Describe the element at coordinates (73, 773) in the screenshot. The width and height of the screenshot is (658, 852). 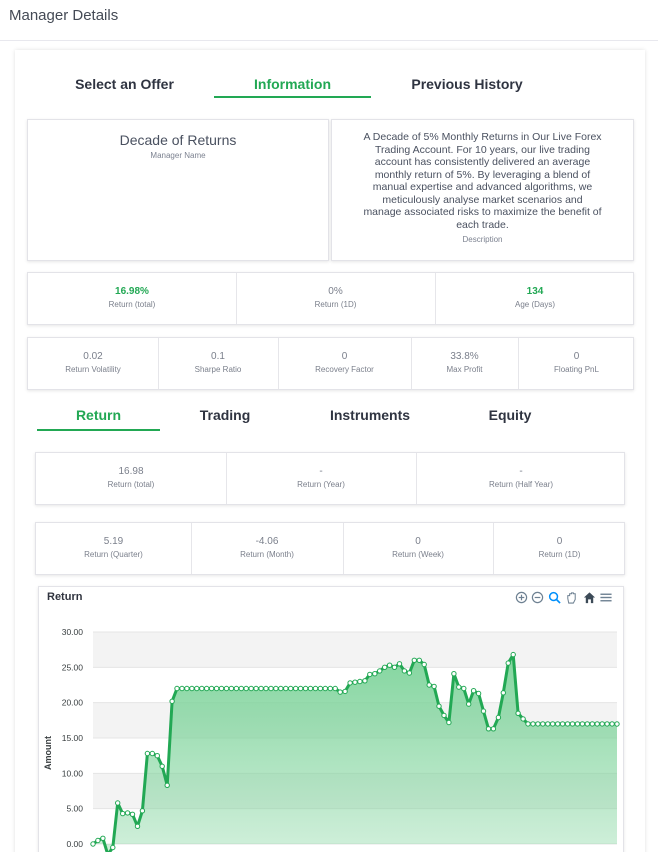
I see `y-tick-label: 10.00` at that location.